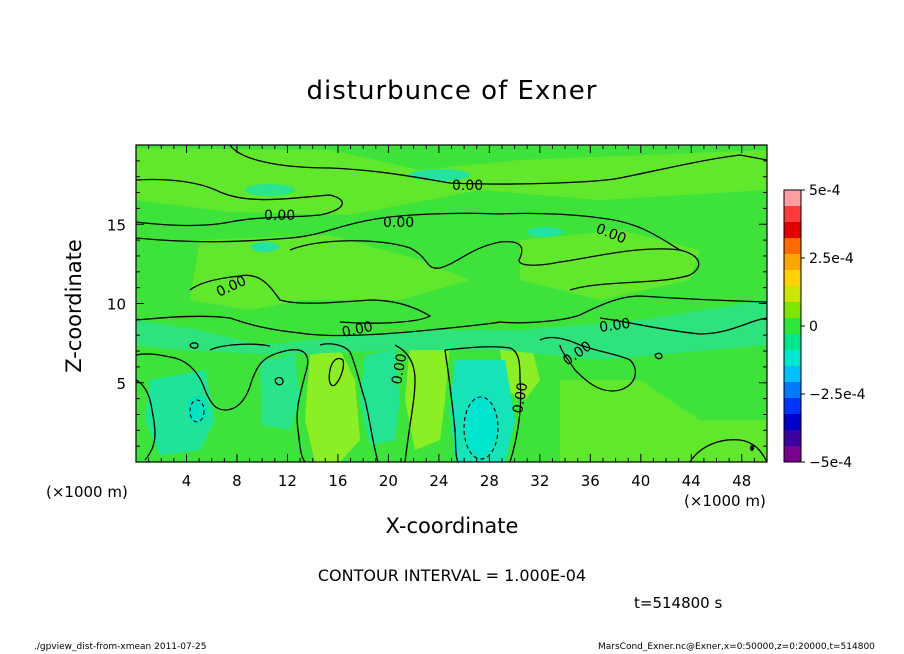 Image resolution: width=904 pixels, height=654 pixels. What do you see at coordinates (489, 481) in the screenshot?
I see `x-tick-label: 28` at bounding box center [489, 481].